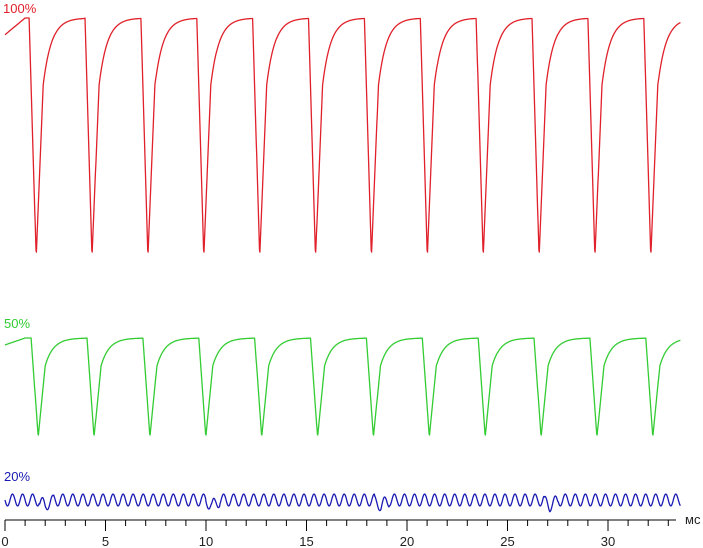  I want to click on x-axis-unit: мс, so click(693, 519).